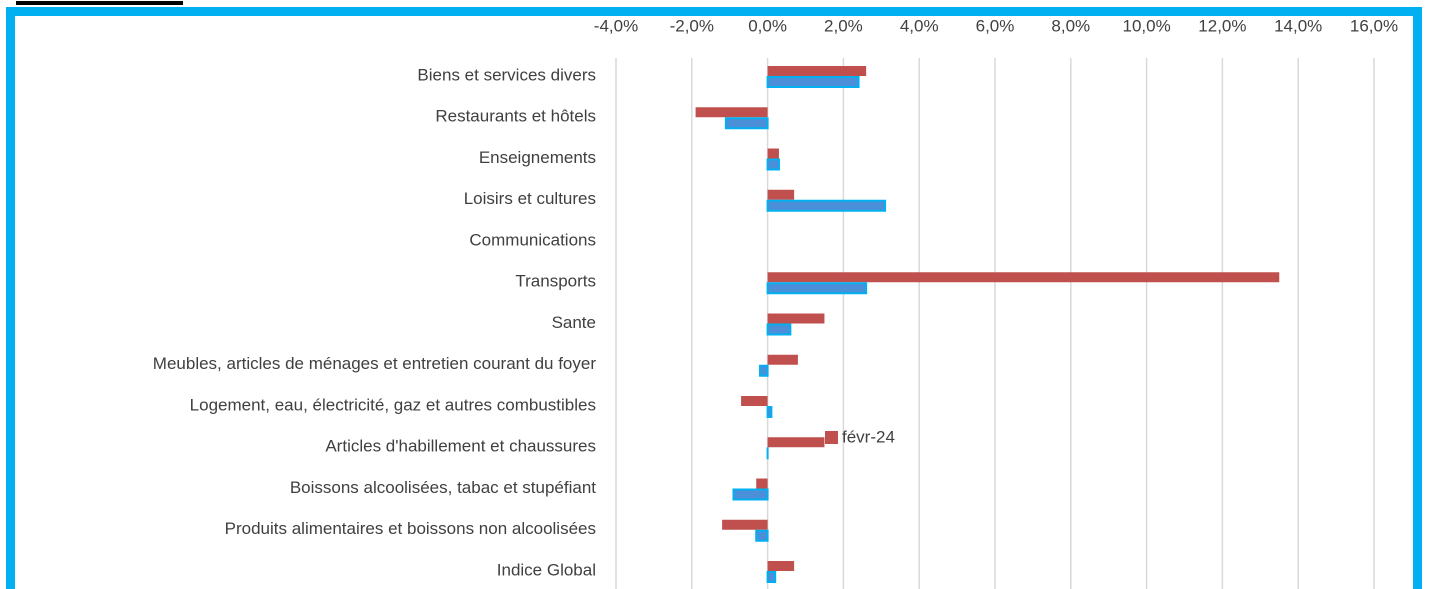 This screenshot has height=589, width=1430. Describe the element at coordinates (868, 436) in the screenshot. I see `legend-label: févr-24` at that location.